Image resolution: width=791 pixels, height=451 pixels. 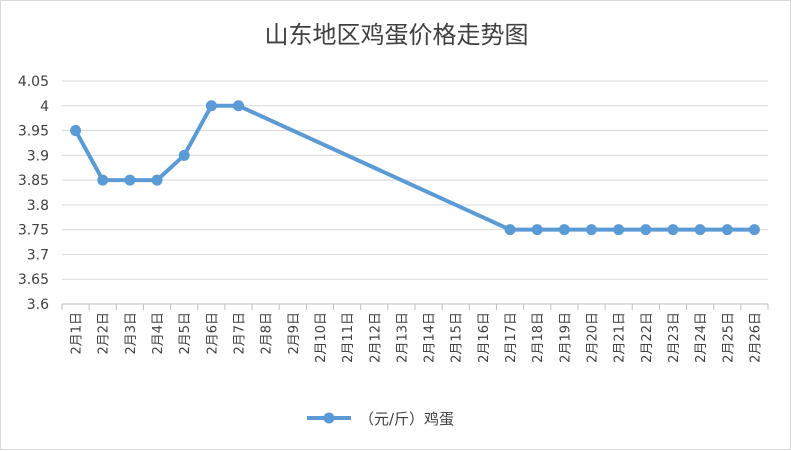 What do you see at coordinates (321, 337) in the screenshot?
I see `x-tick-label: 2月10日` at bounding box center [321, 337].